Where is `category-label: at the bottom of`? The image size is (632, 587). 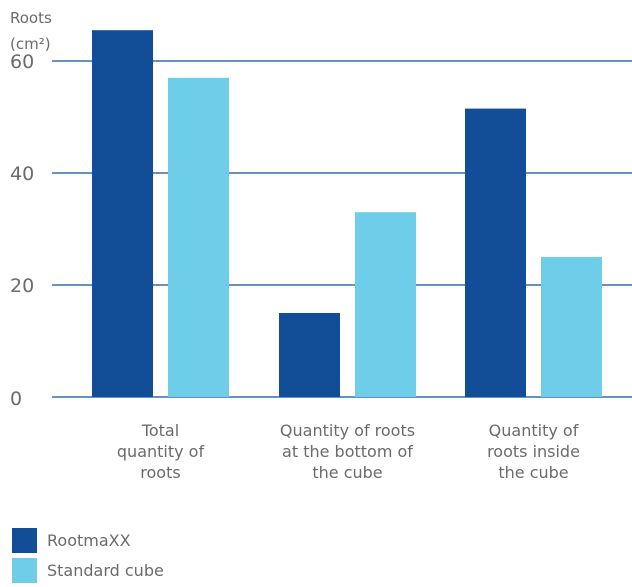 category-label: at the bottom of is located at coordinates (347, 451).